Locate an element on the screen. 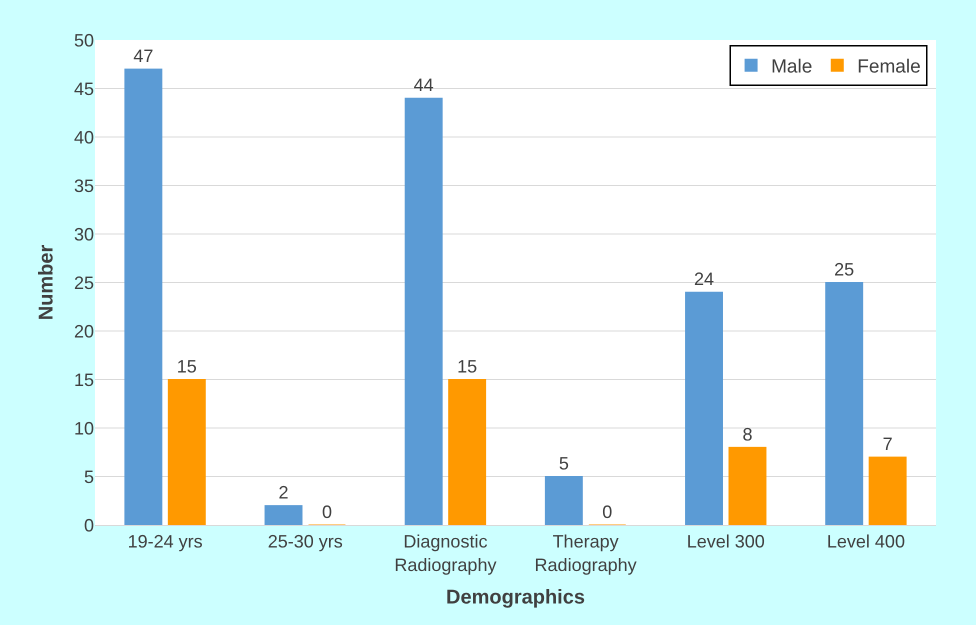  legend-label: Male is located at coordinates (791, 67).